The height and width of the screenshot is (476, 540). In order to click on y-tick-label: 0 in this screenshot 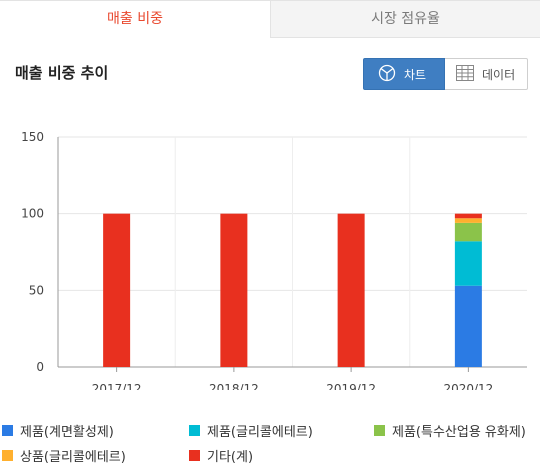, I will do `click(40, 367)`.